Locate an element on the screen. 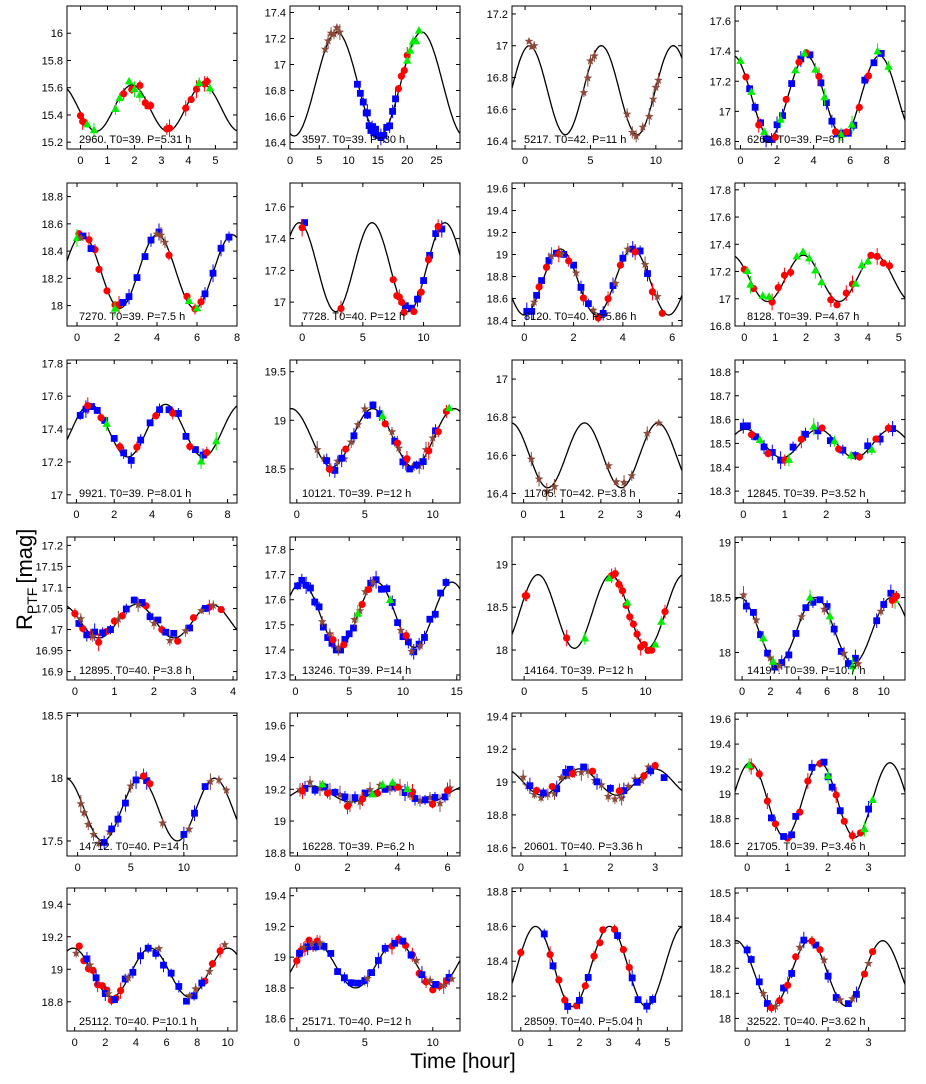 Image resolution: width=926 pixels, height=1084 pixels. y-tick-label: 18.6 is located at coordinates (497, 300).